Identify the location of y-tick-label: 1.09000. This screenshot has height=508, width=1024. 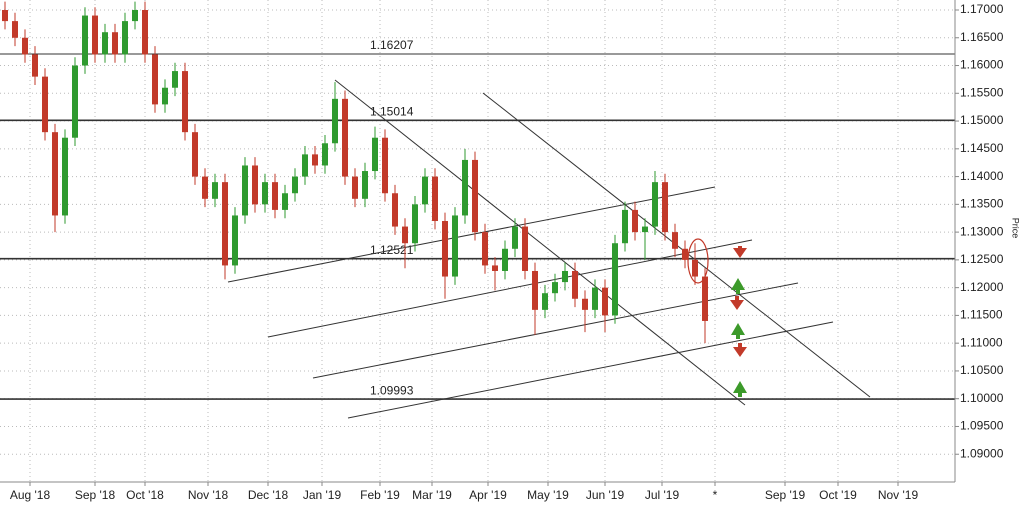
(982, 453).